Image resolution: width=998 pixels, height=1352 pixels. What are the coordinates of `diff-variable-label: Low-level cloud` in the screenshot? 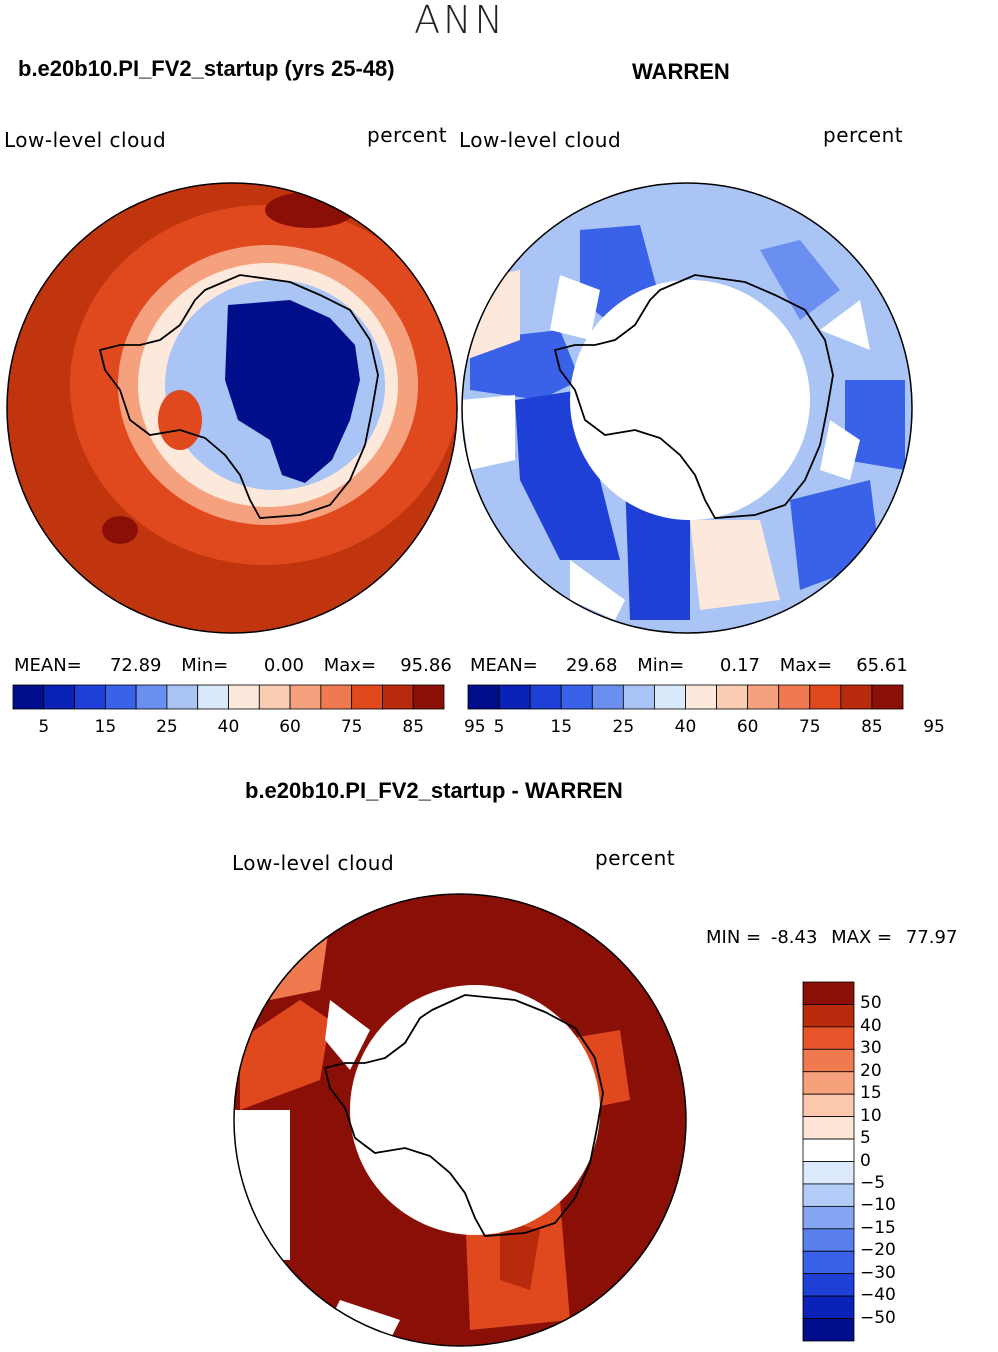 It's located at (313, 863).